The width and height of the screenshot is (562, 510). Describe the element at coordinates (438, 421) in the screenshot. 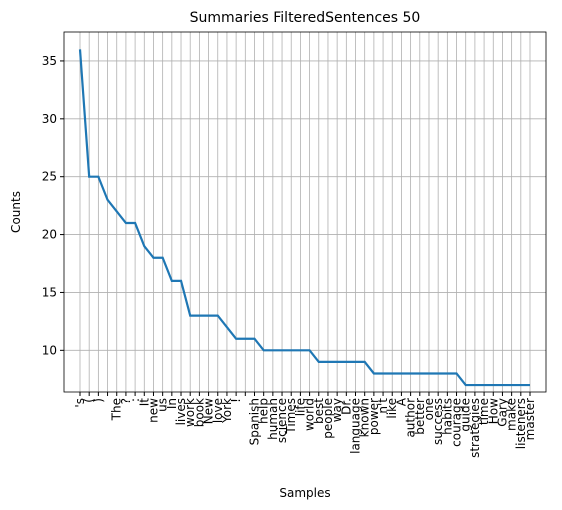

I see `x-tick-label: success` at that location.